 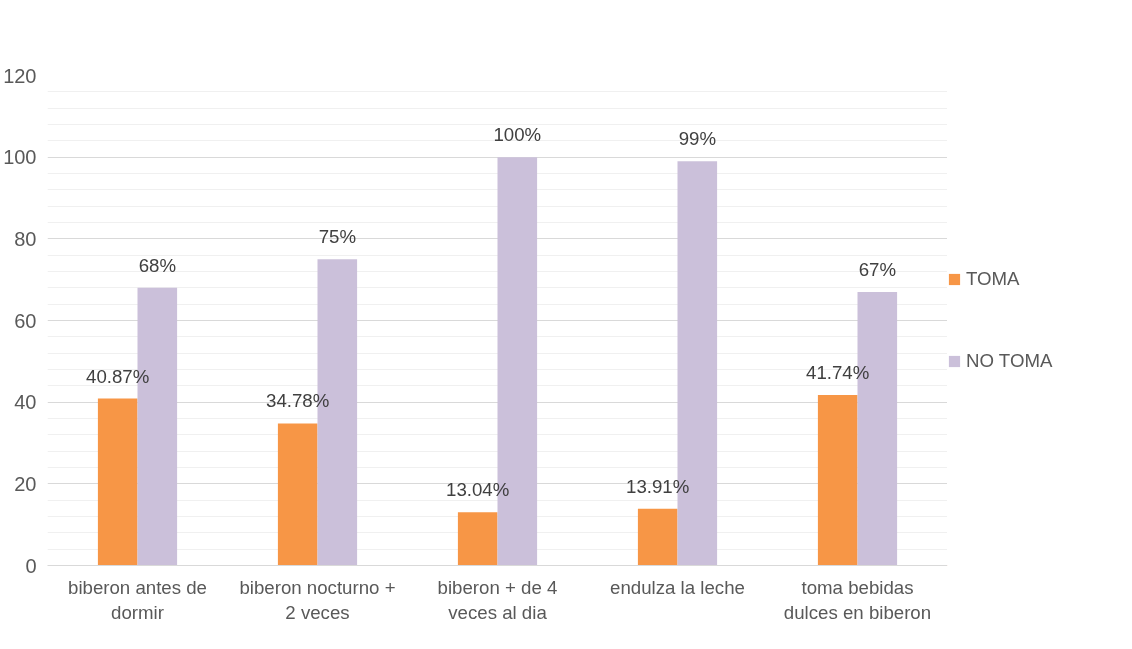 I want to click on data-label: 40.87%, so click(x=118, y=376).